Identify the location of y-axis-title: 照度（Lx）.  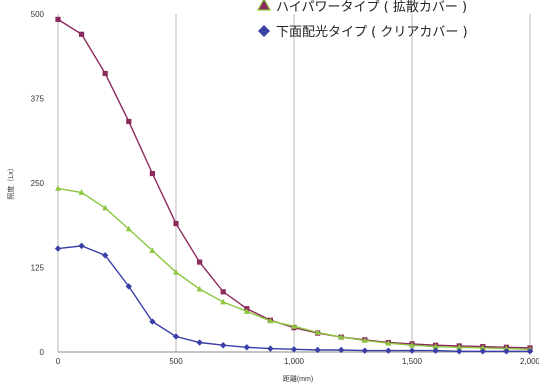
(10, 181).